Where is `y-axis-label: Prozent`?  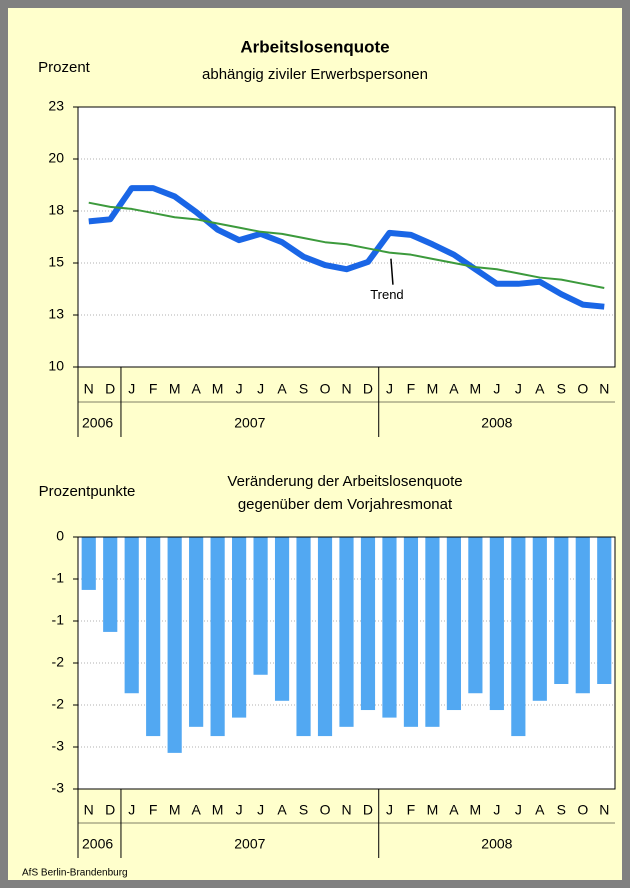
y-axis-label: Prozent is located at coordinates (64, 67).